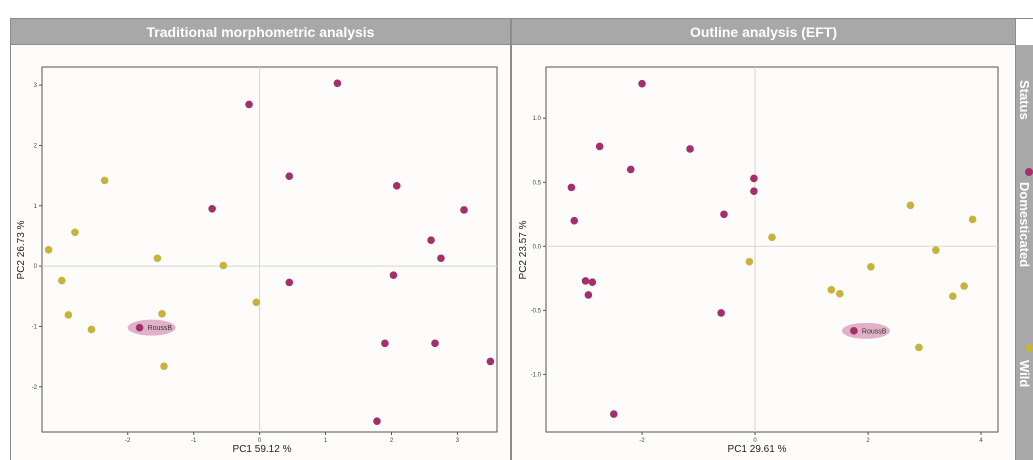 The height and width of the screenshot is (460, 1033). I want to click on legend-swatch-domesticated, so click(1029, 172).